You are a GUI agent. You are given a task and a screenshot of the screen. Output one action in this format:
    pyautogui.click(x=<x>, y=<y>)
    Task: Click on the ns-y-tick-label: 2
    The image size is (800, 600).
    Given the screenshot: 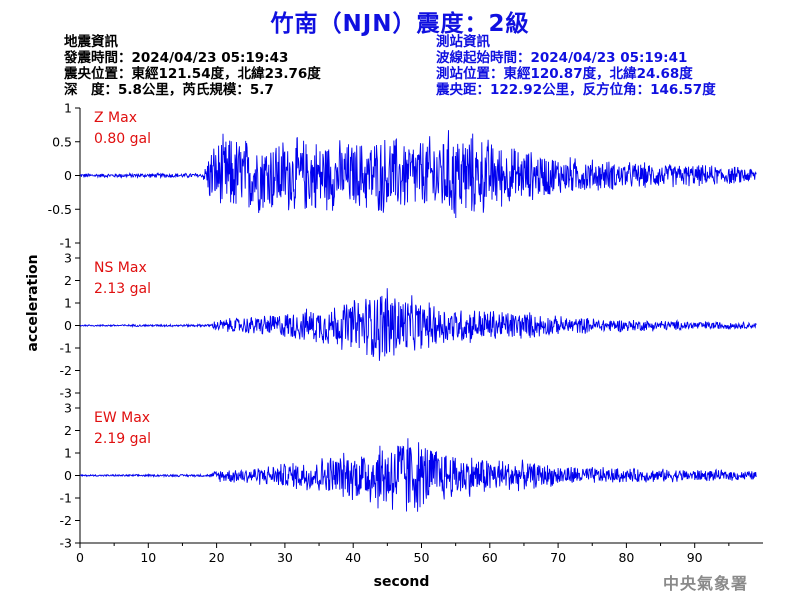 What is the action you would take?
    pyautogui.click(x=68, y=280)
    